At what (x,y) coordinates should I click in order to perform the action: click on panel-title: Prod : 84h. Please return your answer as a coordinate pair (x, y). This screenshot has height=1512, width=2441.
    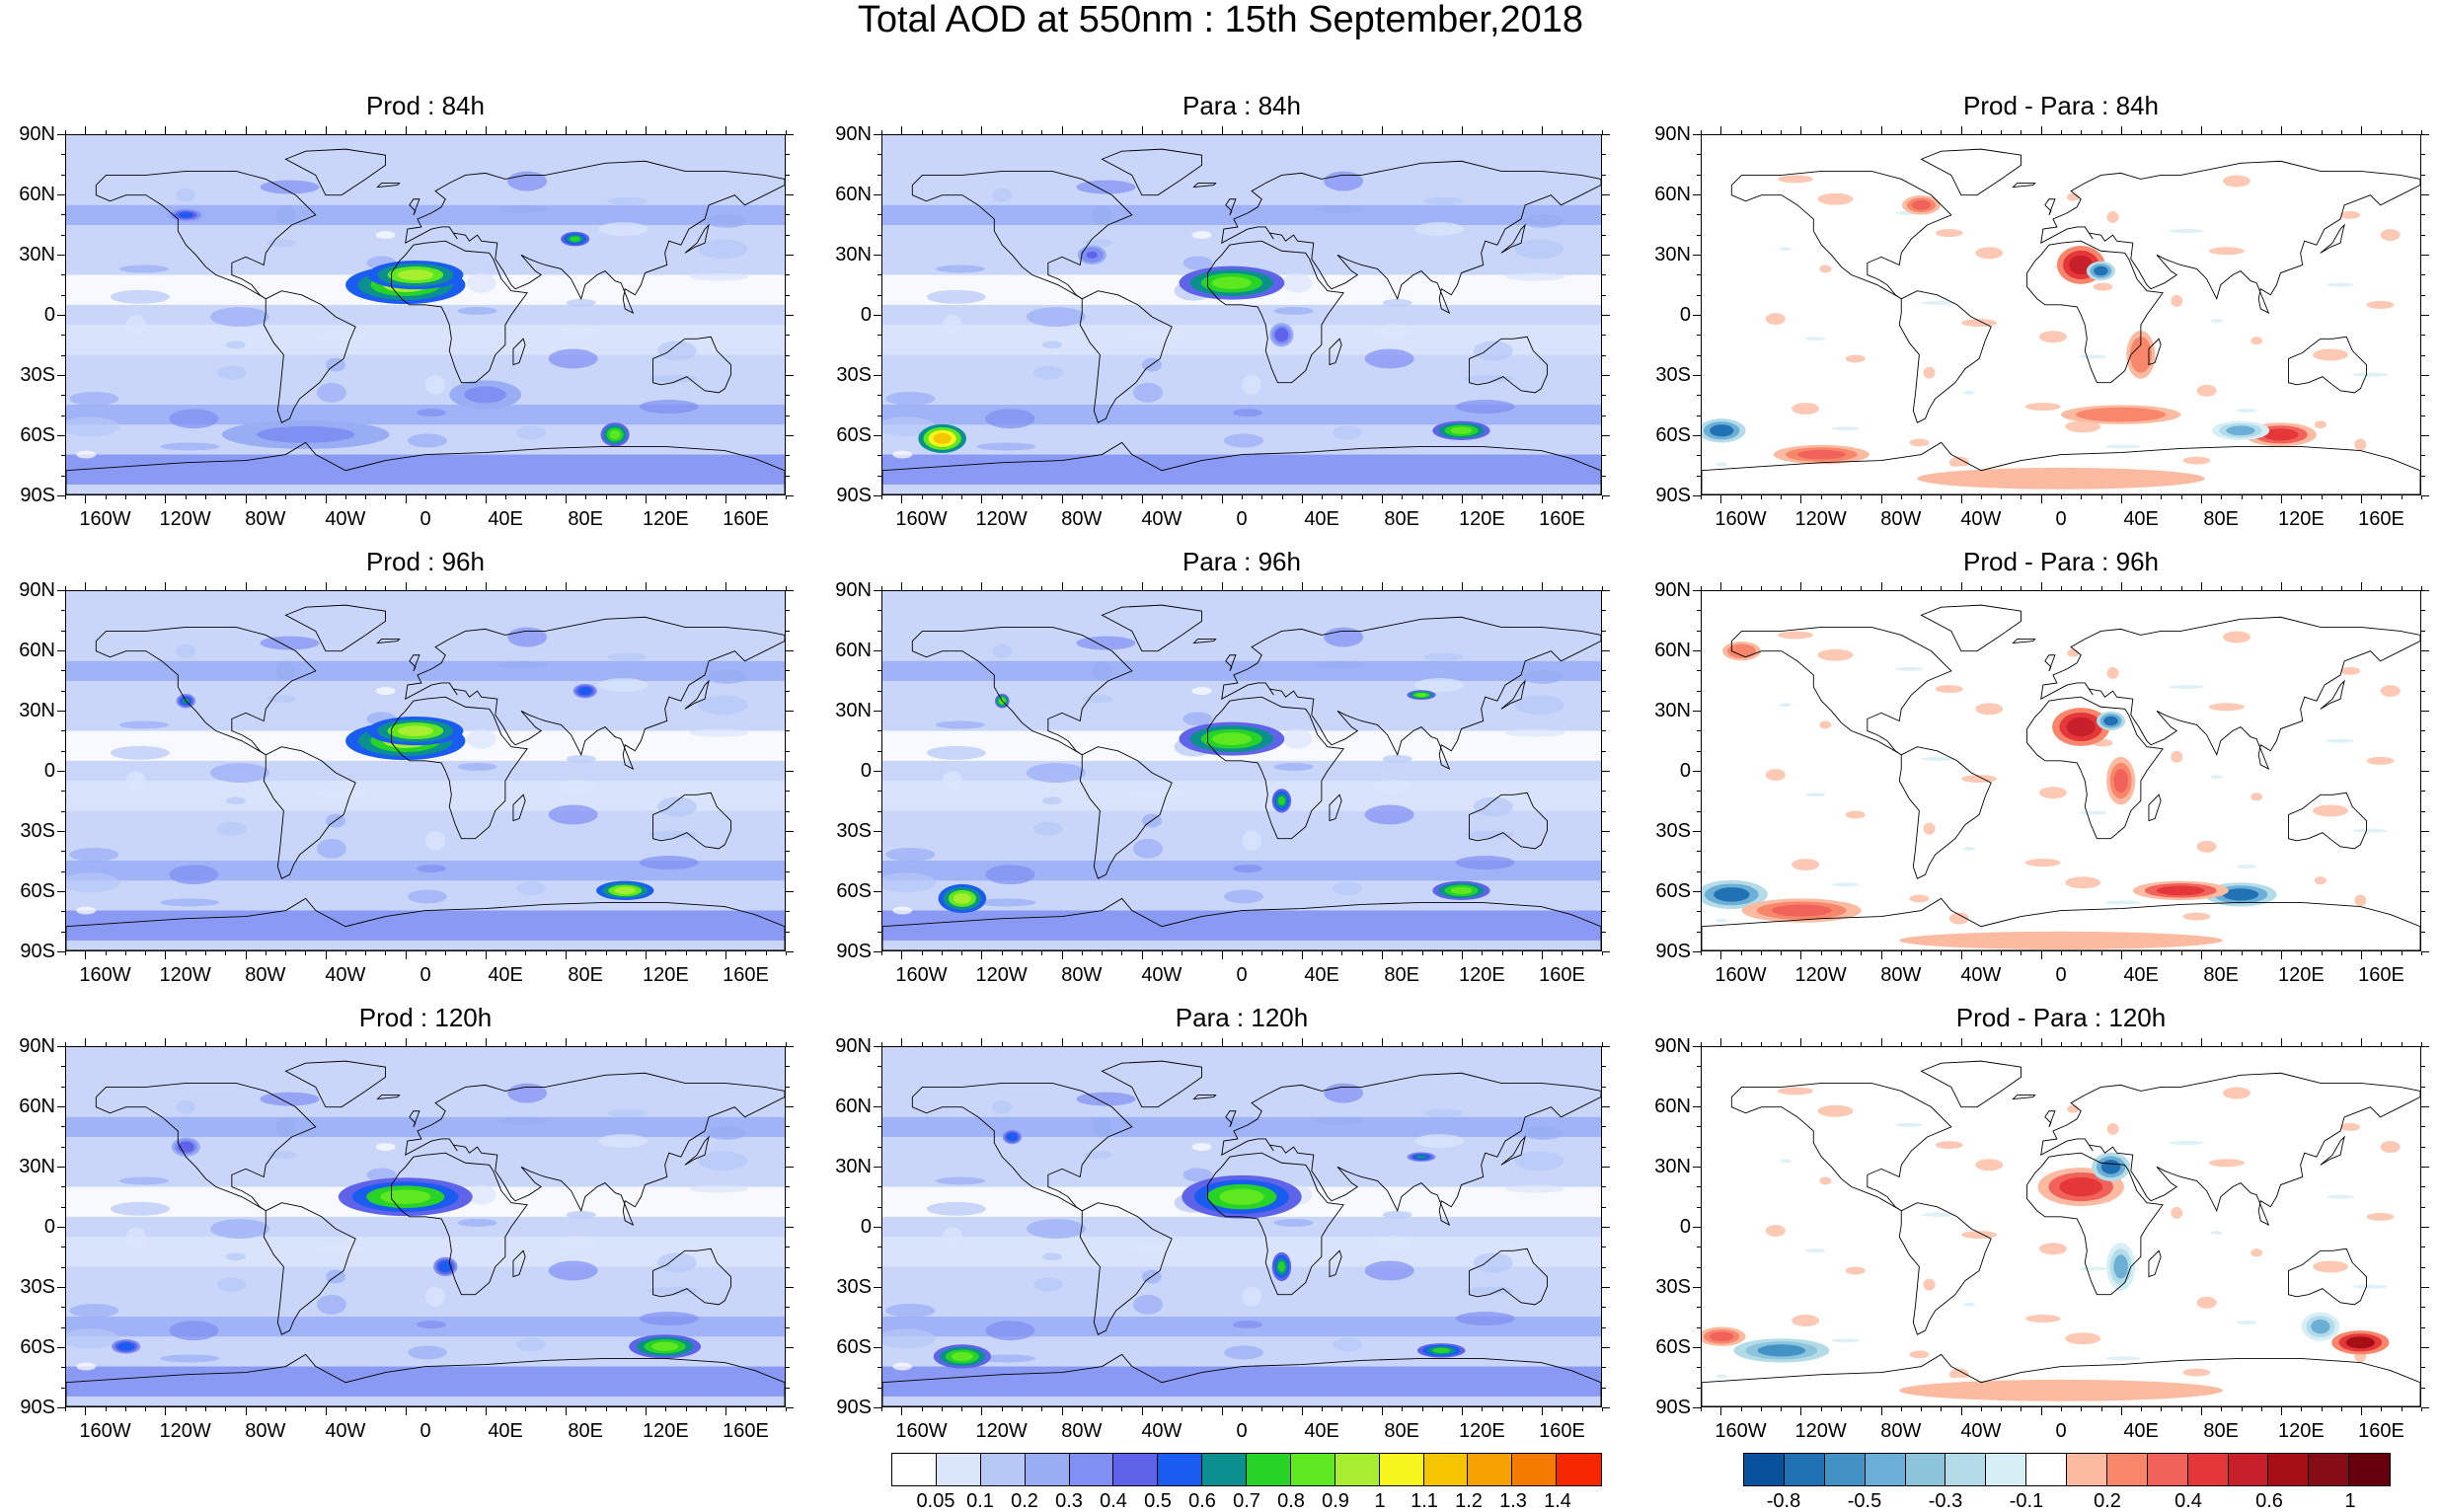
    Looking at the image, I should click on (425, 105).